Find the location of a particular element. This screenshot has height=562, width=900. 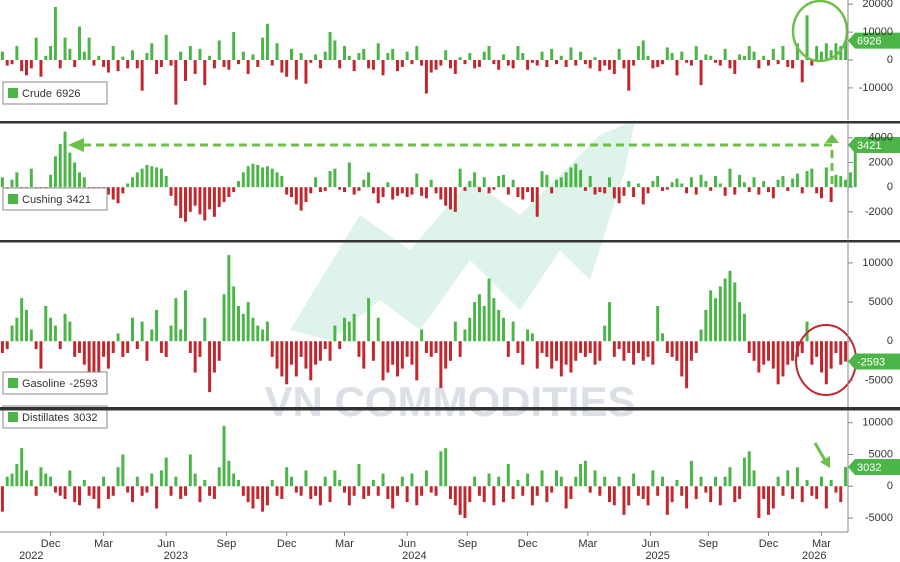

legend: Cushing 3421 is located at coordinates (55, 199).